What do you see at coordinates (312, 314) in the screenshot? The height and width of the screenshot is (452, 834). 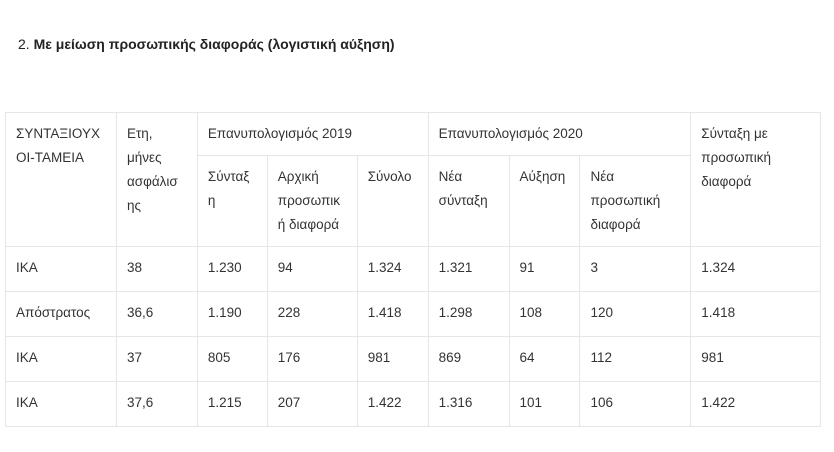 I see `table-cell: 228` at bounding box center [312, 314].